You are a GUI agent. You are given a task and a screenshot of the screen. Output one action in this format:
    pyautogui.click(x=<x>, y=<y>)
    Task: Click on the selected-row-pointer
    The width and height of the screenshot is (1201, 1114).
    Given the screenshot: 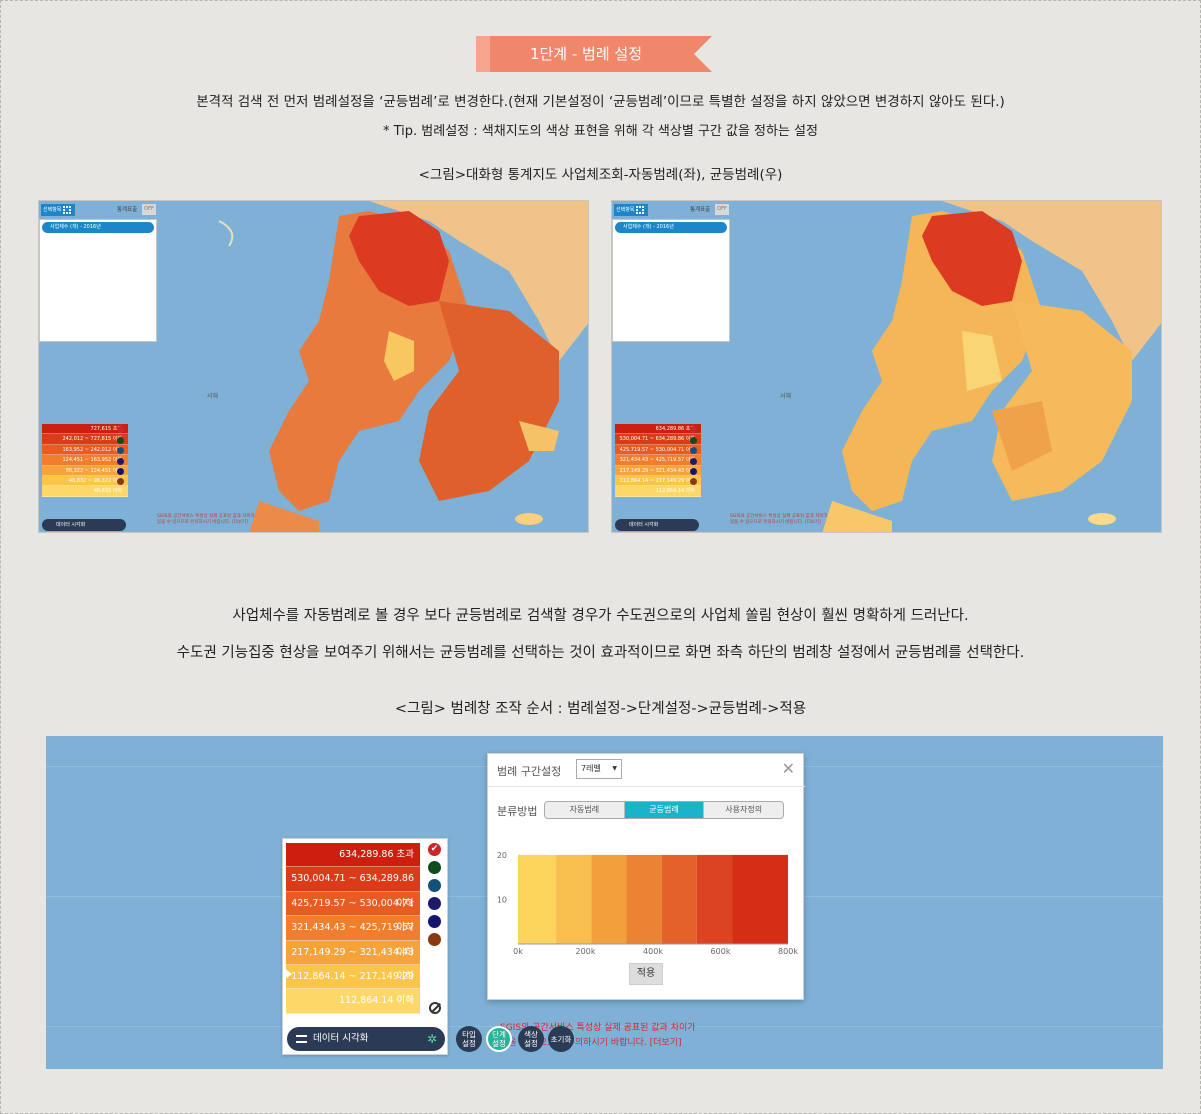 What is the action you would take?
    pyautogui.click(x=288, y=974)
    